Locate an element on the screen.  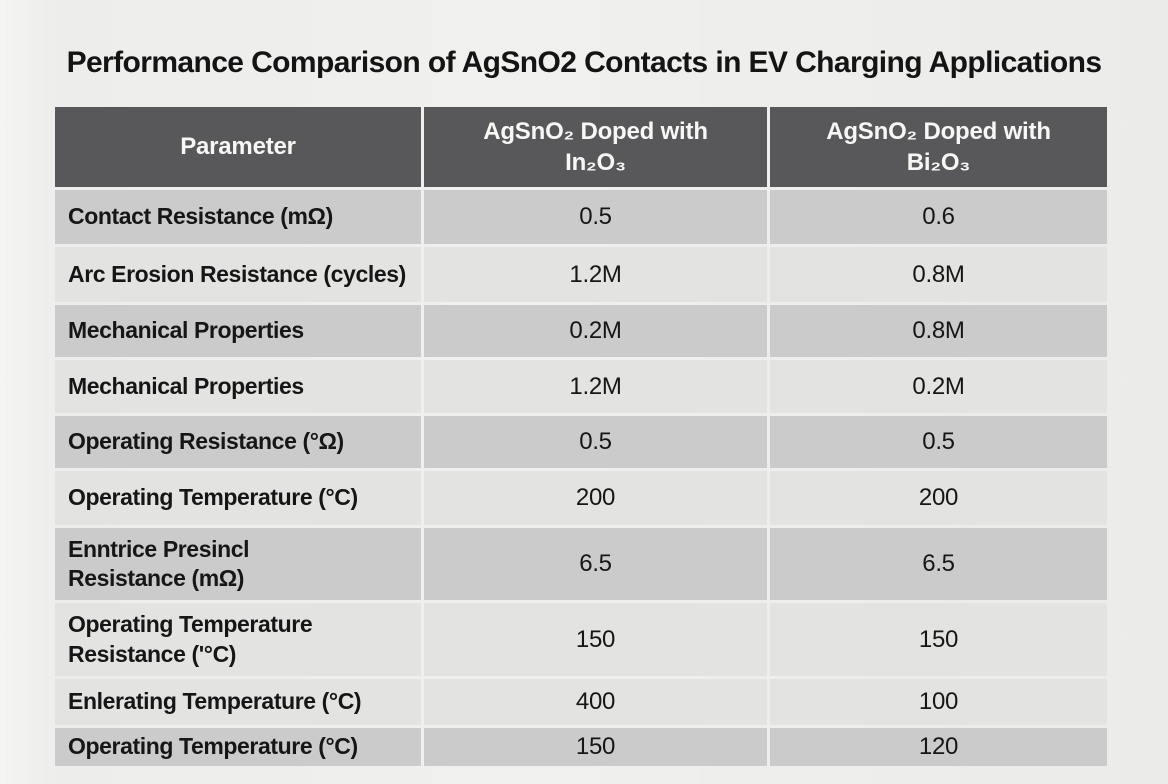
value-cell: 400 is located at coordinates (595, 702).